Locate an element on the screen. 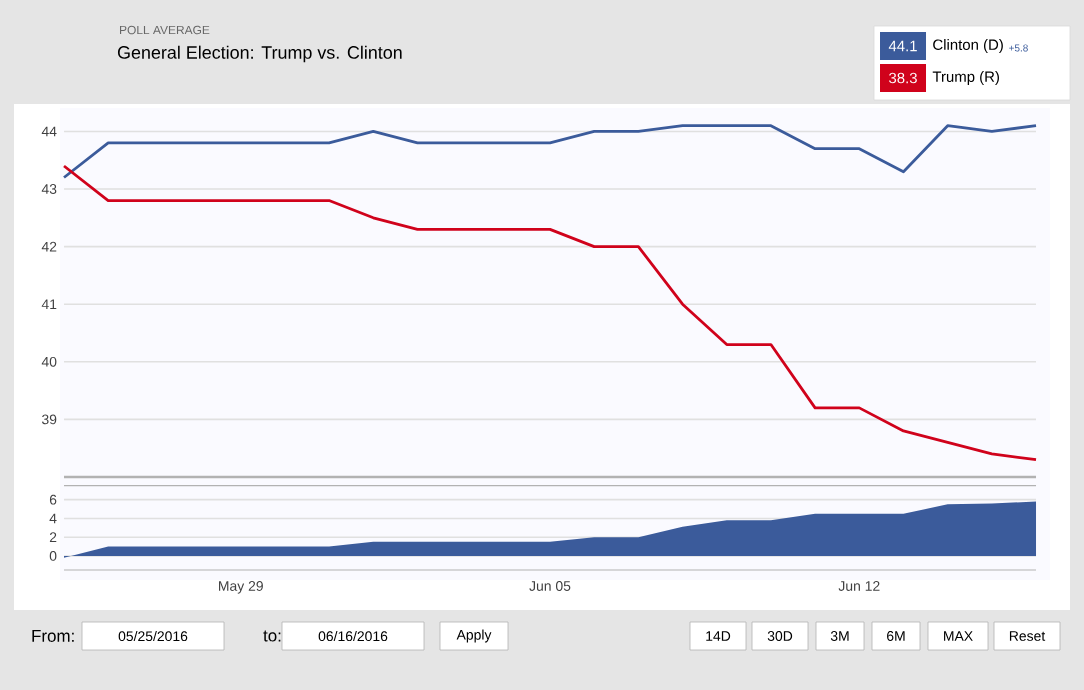  chart-title: General Election: Trump vs. Clinton is located at coordinates (259, 54).